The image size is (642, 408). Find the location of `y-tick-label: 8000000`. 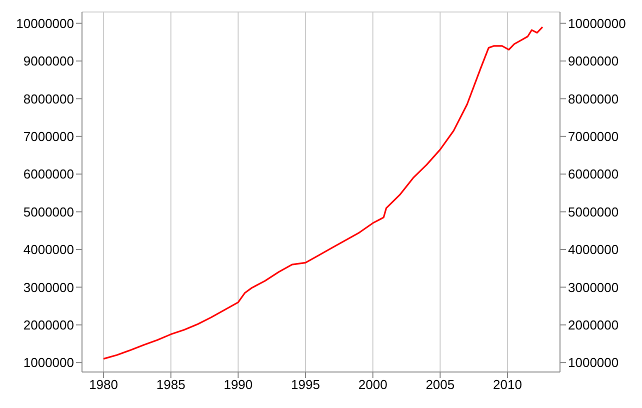

y-tick-label: 8000000 is located at coordinates (48, 98).